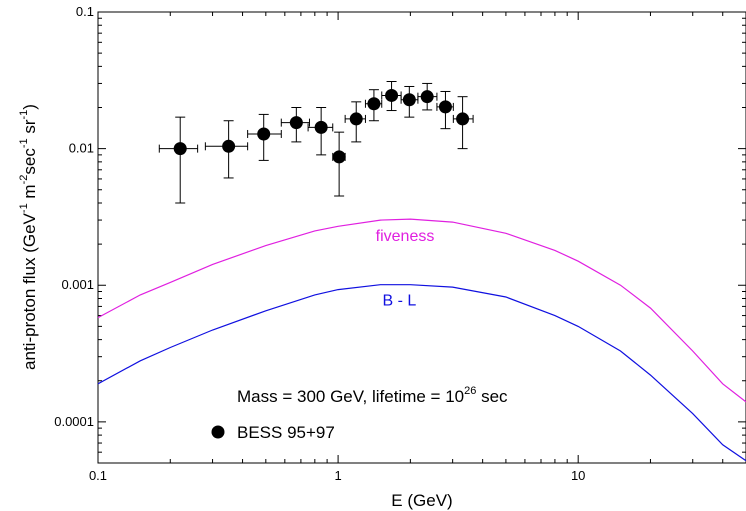  I want to click on data-points, so click(316, 142).